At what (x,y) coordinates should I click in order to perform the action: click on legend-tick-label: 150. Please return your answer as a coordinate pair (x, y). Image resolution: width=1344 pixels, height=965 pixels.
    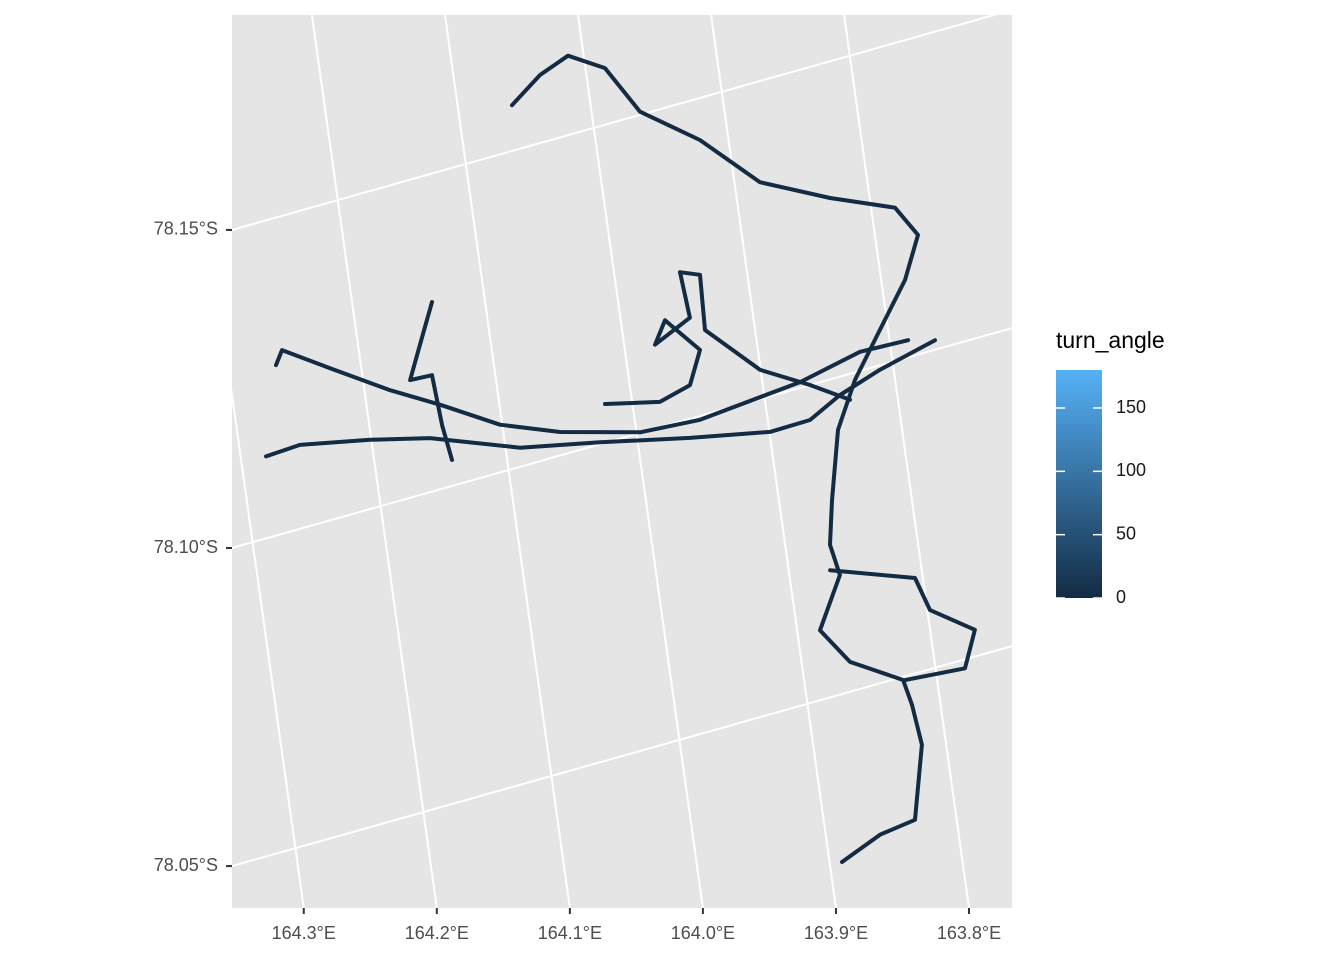
    Looking at the image, I should click on (1131, 407).